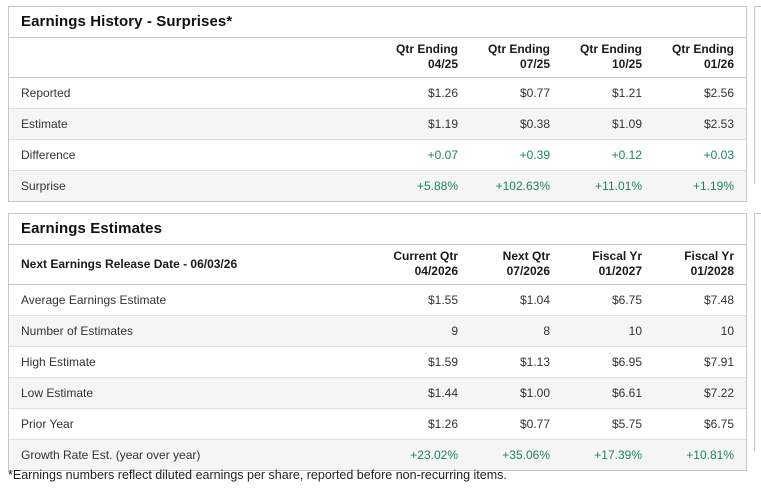  What do you see at coordinates (193, 124) in the screenshot?
I see `row-label: Estimate` at bounding box center [193, 124].